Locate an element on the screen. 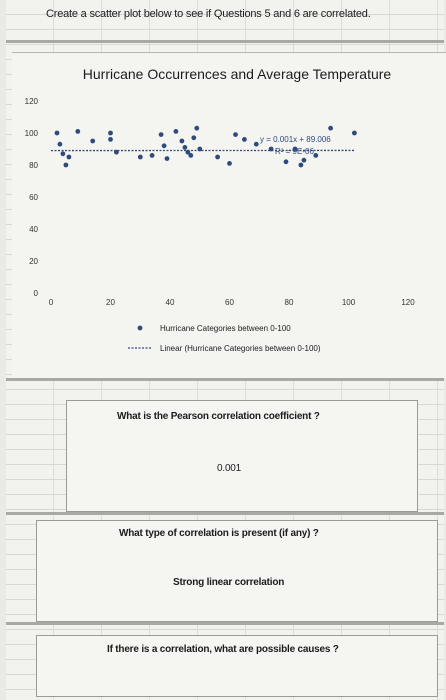  data-points is located at coordinates (205, 146).